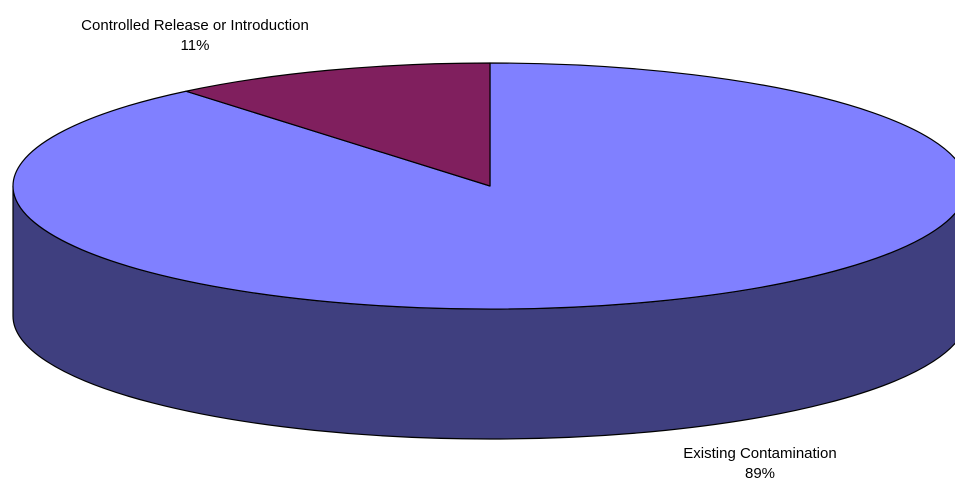 This screenshot has width=955, height=493. What do you see at coordinates (195, 36) in the screenshot?
I see `slice-label-controlled-release: Controlled Release or Introduction 11%` at bounding box center [195, 36].